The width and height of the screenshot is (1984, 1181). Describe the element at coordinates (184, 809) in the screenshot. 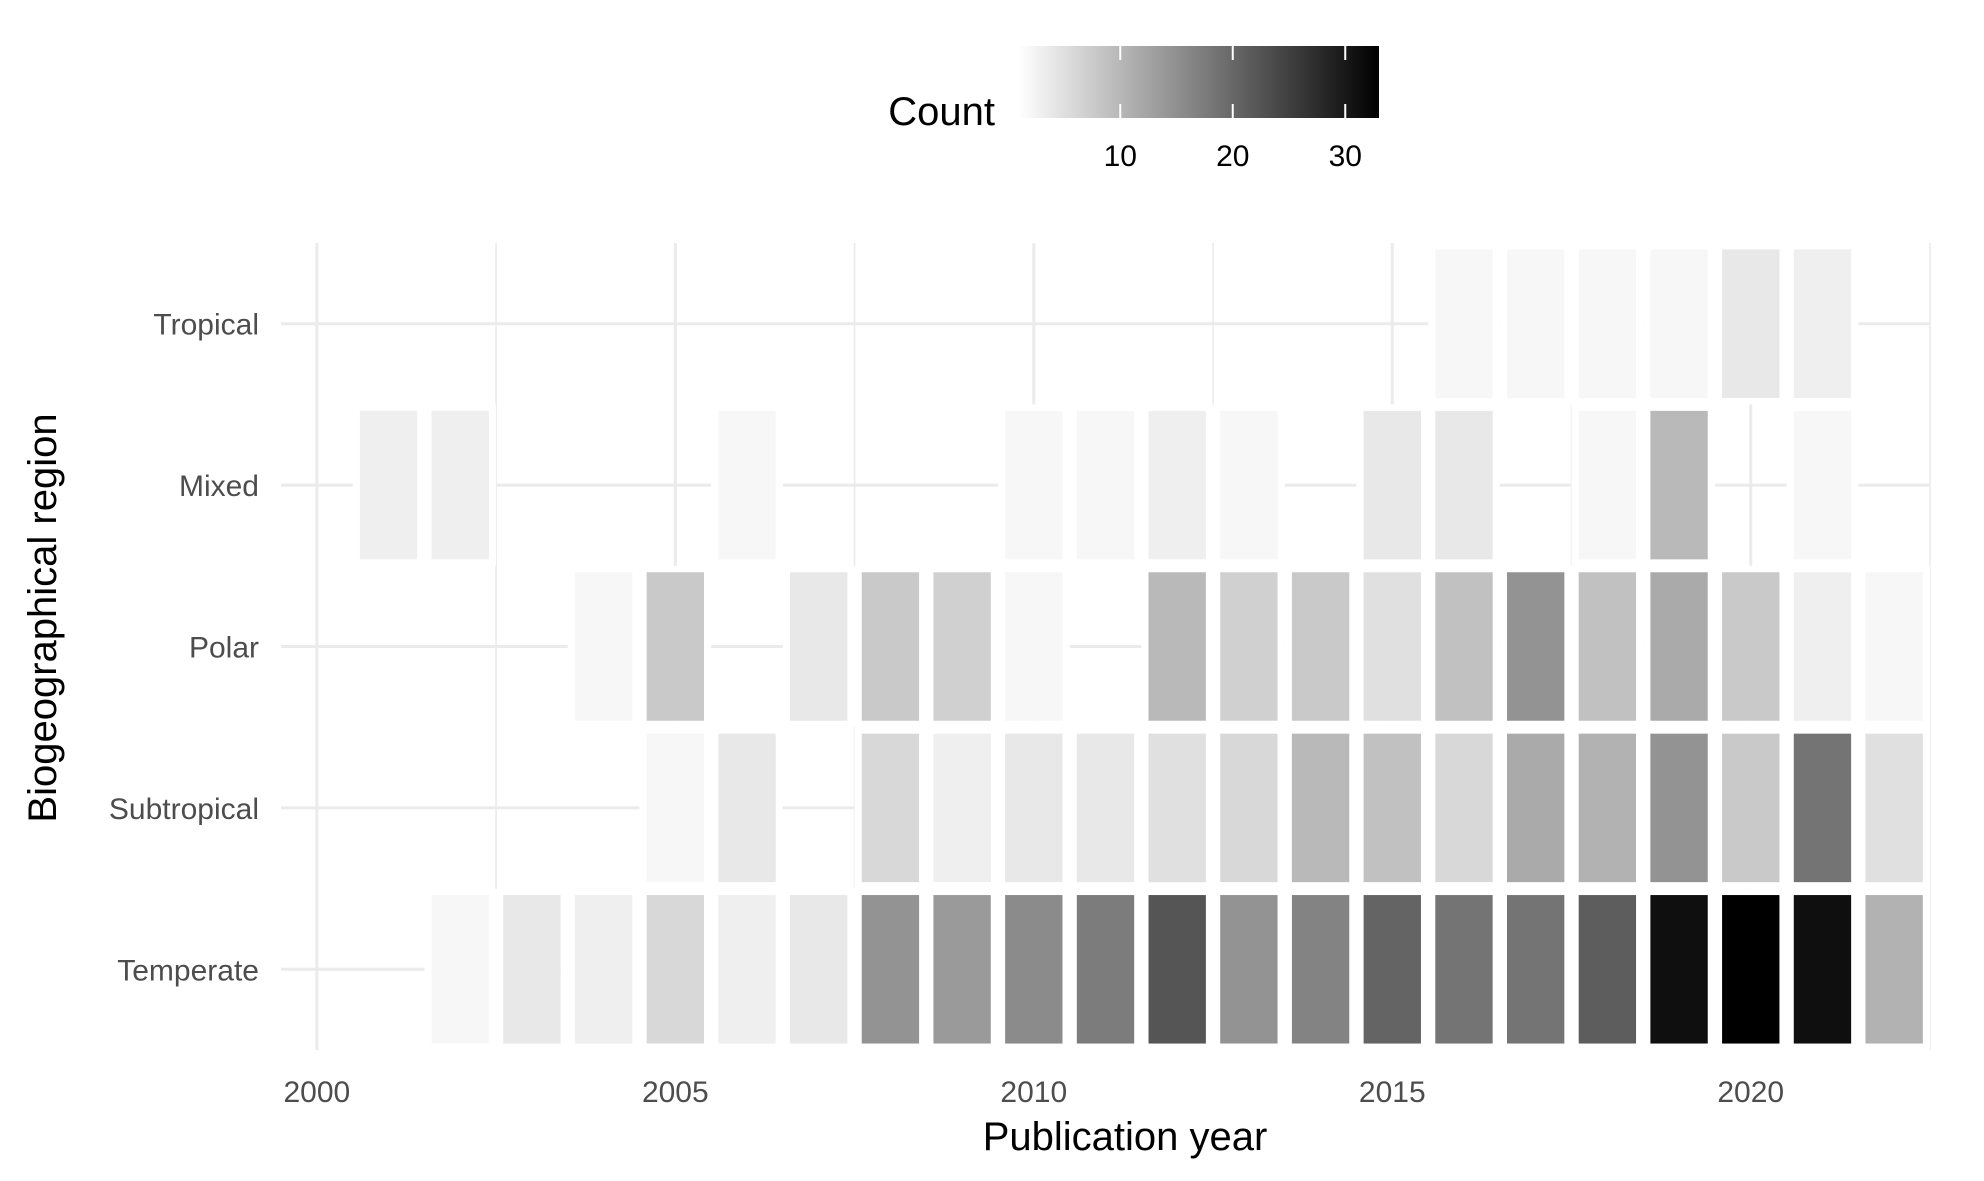

I see `y-tick-label: Subtropical` at that location.